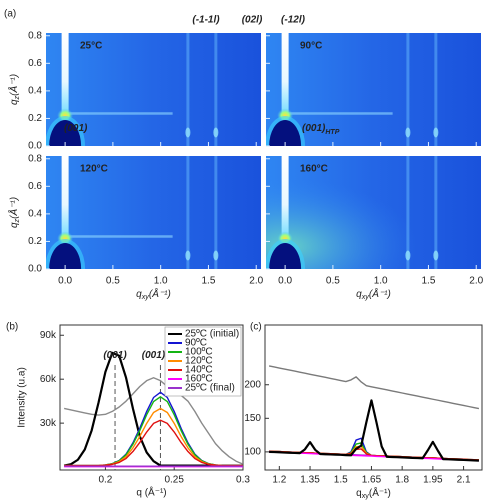  What do you see at coordinates (13, 208) in the screenshot?
I see `y-axis-label-part: (Å⁻¹)` at bounding box center [13, 208].